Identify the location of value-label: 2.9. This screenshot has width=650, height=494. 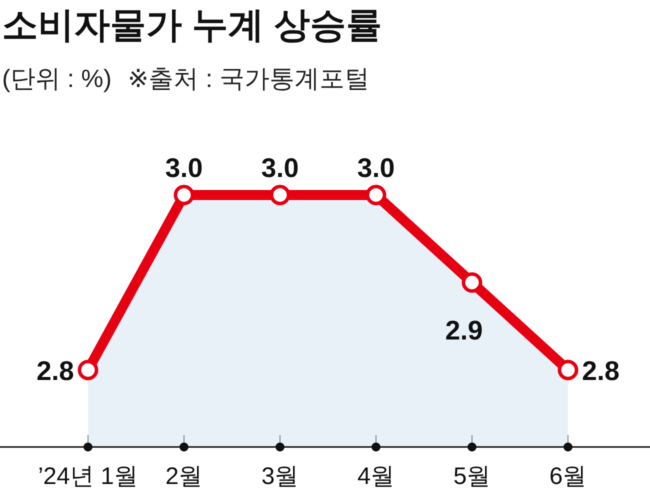
(464, 331).